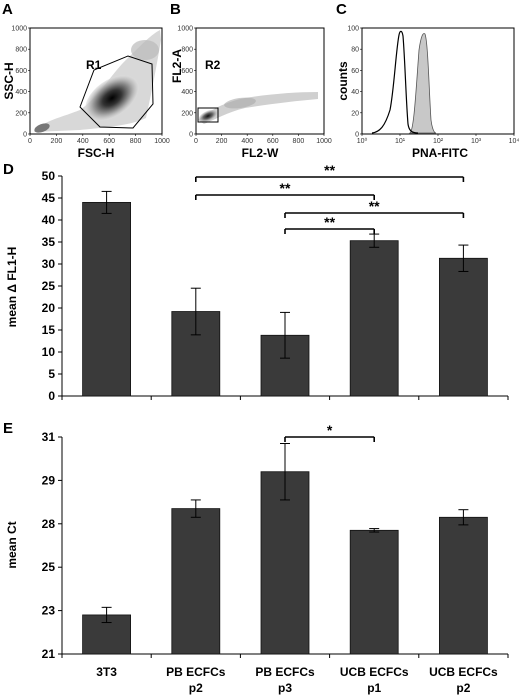 The height and width of the screenshot is (696, 520). What do you see at coordinates (49, 220) in the screenshot?
I see `y-tick-label: 40` at bounding box center [49, 220].